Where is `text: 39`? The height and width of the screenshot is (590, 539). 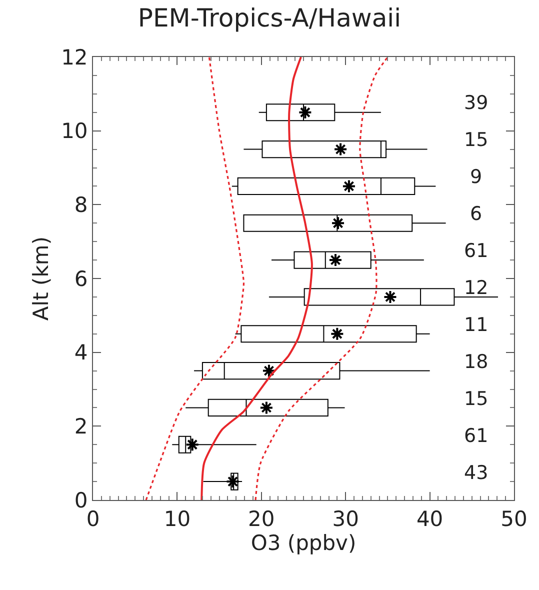 text: 39 is located at coordinates (476, 103).